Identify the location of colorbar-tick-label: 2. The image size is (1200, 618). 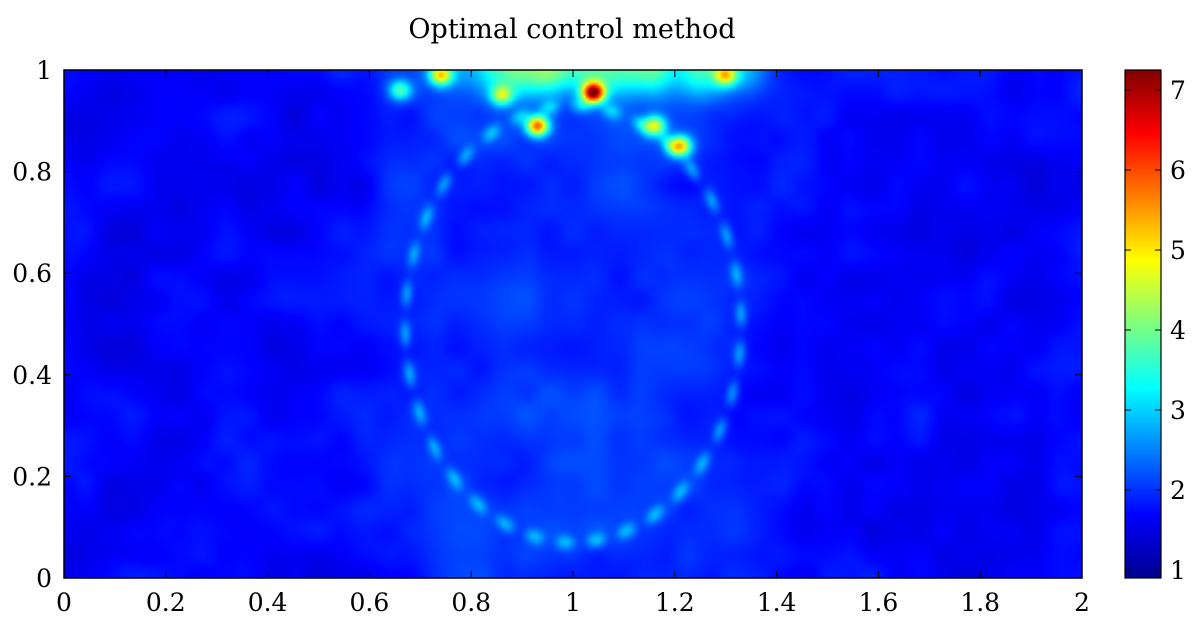
(1178, 490).